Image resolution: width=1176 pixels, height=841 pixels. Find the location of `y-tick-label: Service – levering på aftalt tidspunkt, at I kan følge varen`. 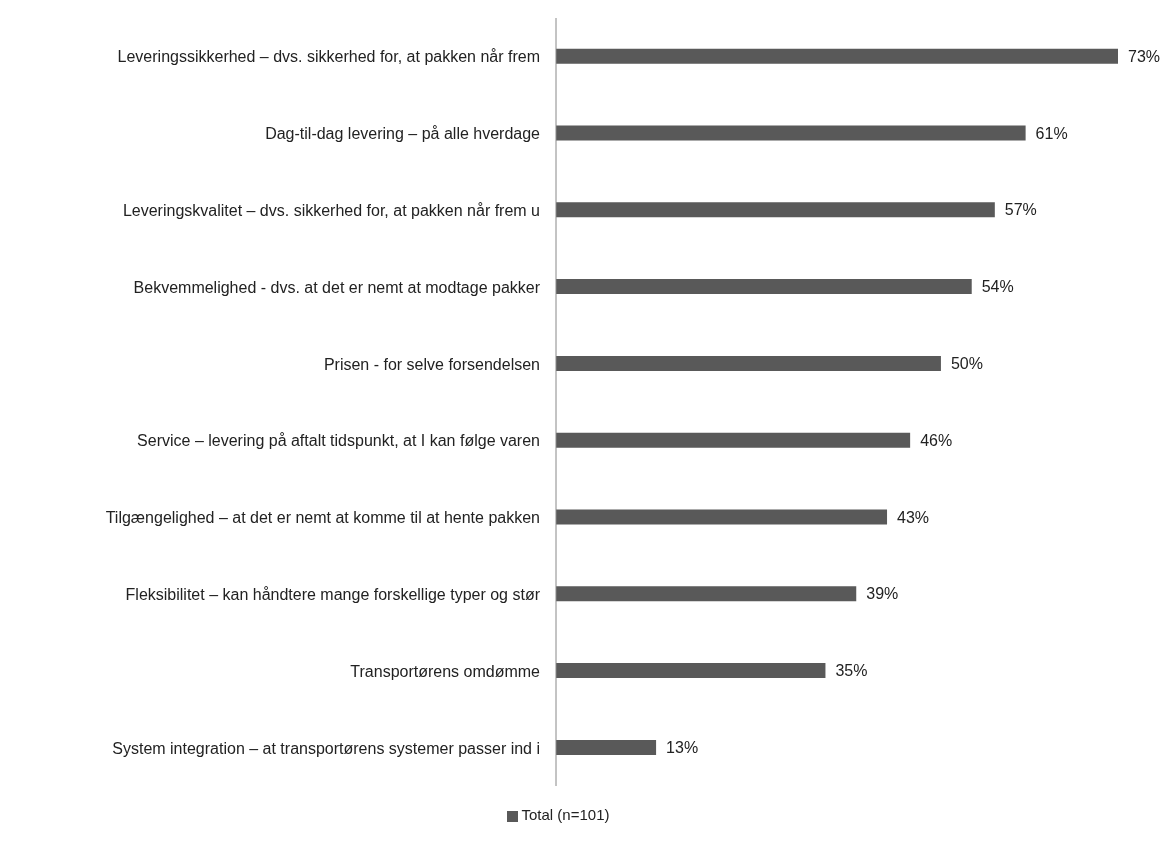

y-tick-label: Service – levering på aftalt tidspunkt, at I kan følge varen is located at coordinates (338, 440).